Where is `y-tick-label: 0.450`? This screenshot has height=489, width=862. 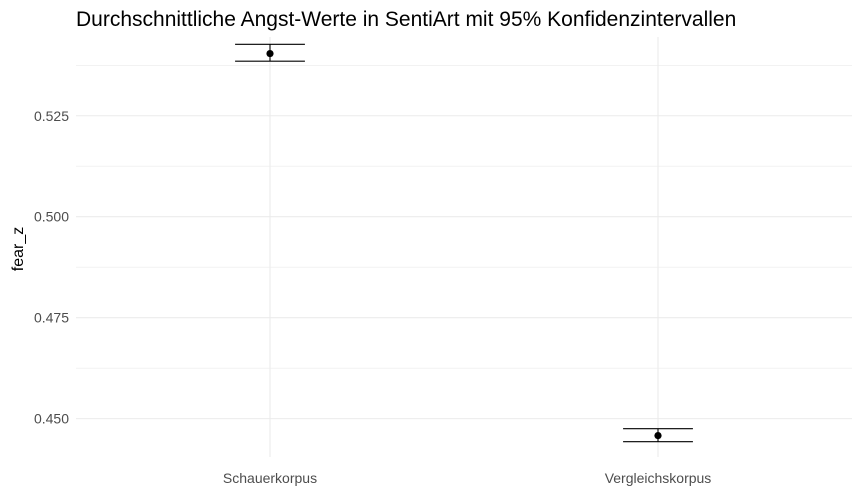
y-tick-label: 0.450 is located at coordinates (51, 419).